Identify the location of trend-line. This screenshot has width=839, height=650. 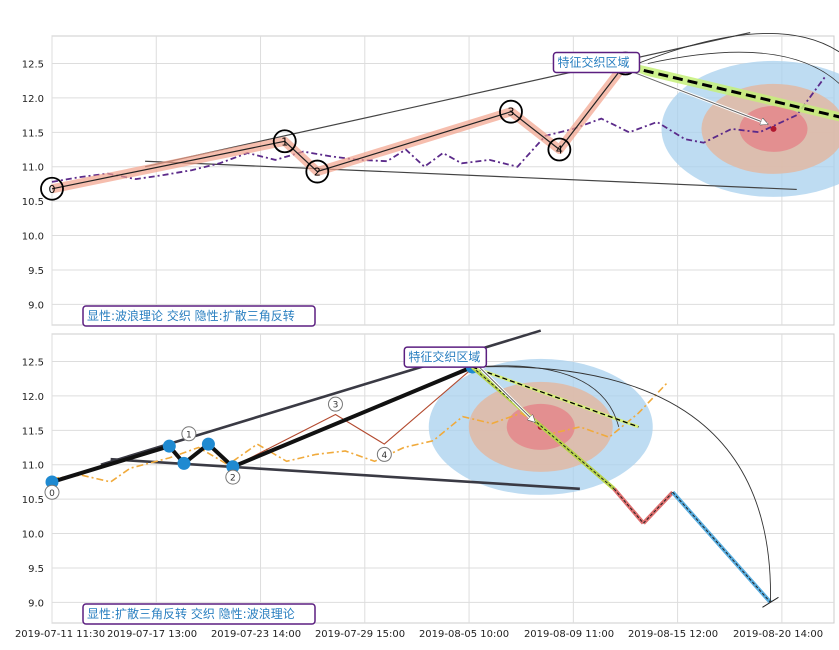
(471, 175).